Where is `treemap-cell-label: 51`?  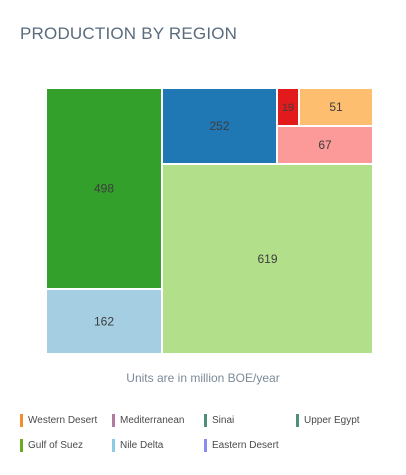 treemap-cell-label: 51 is located at coordinates (336, 107).